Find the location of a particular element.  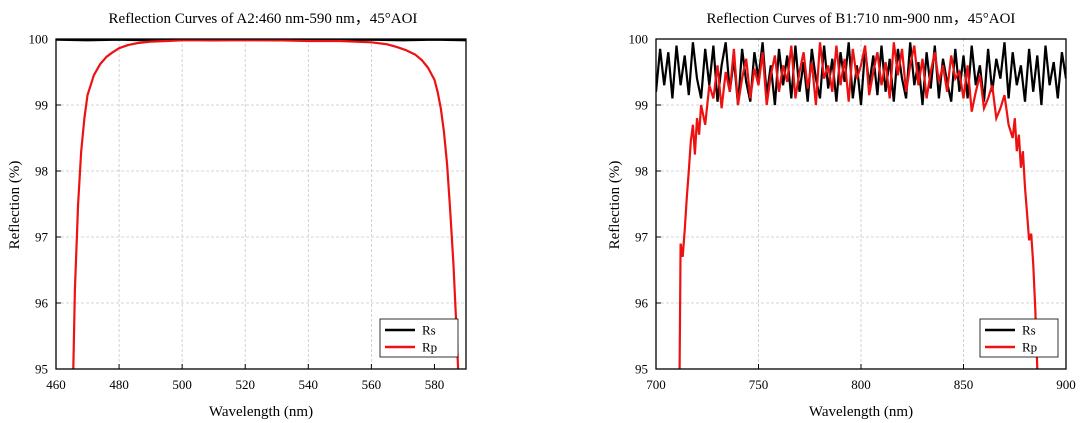

series-line-rs is located at coordinates (861, 74).